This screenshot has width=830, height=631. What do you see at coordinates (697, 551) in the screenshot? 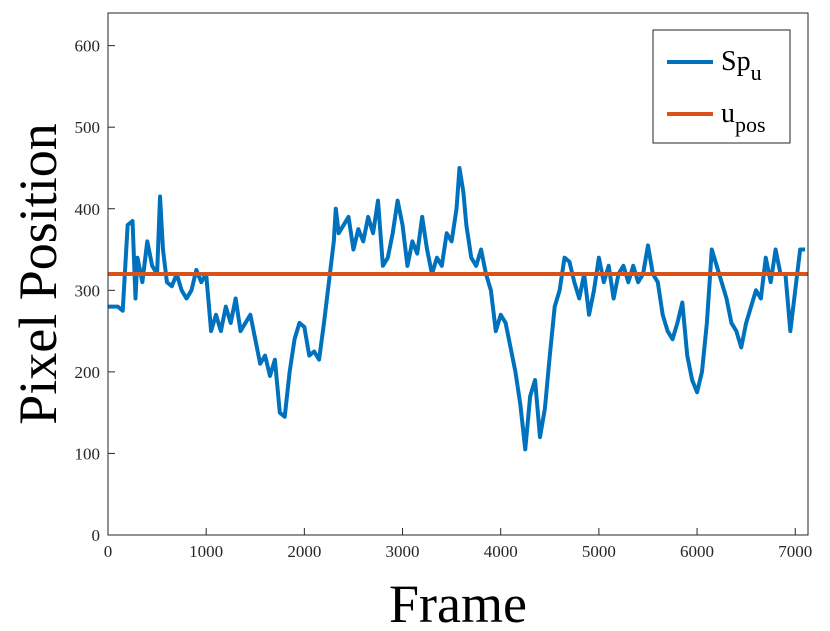
I see `x-tick-label: 6000` at bounding box center [697, 551].